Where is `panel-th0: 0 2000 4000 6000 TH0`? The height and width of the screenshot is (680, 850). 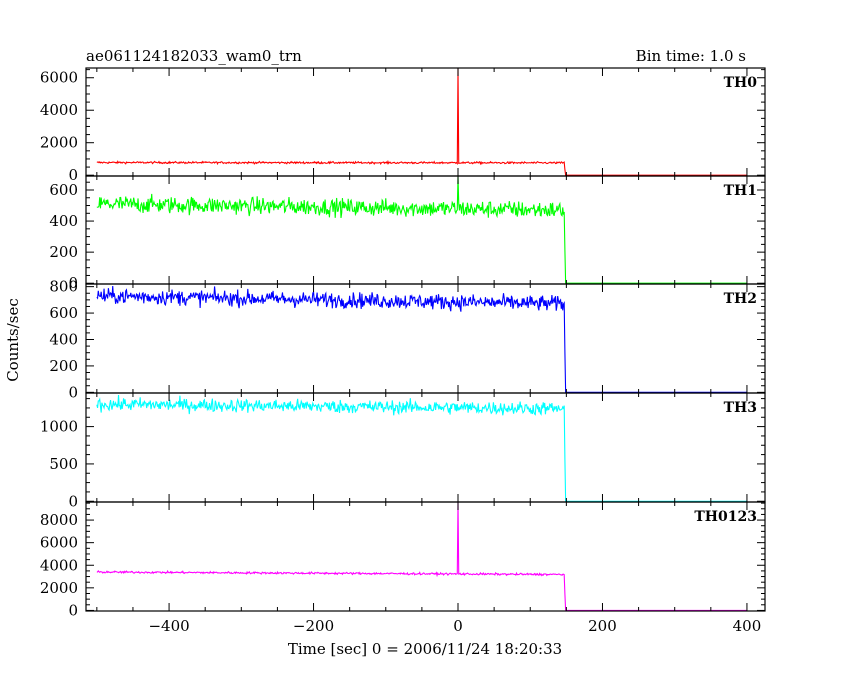 panel-th0: 0 2000 4000 6000 TH0 is located at coordinates (403, 125).